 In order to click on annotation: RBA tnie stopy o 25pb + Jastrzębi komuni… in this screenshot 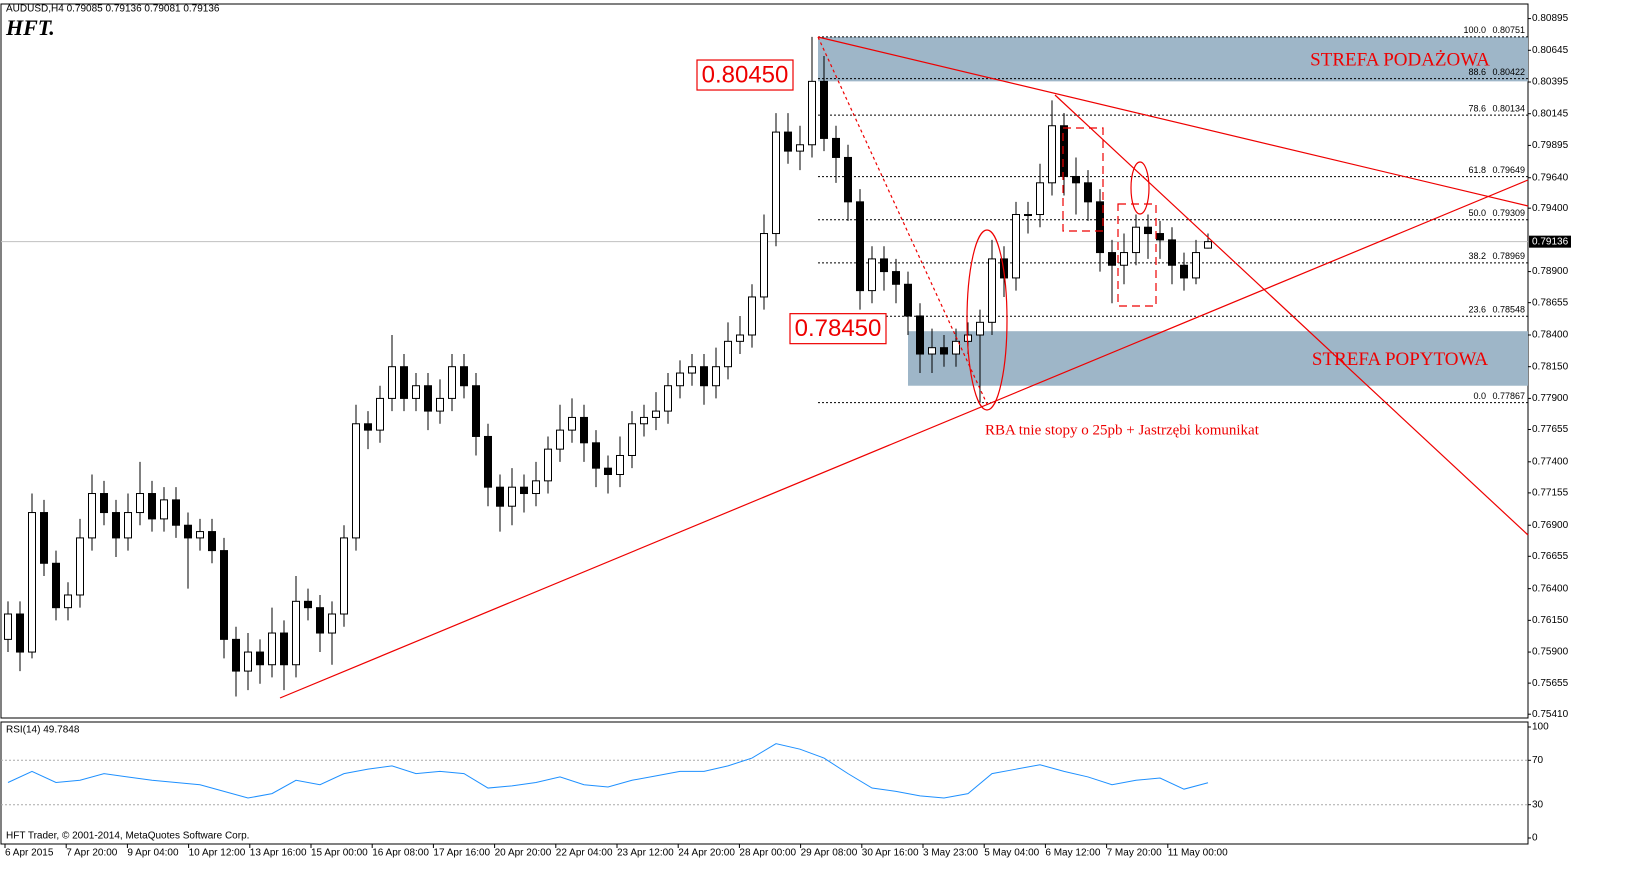, I will do `click(1122, 430)`.